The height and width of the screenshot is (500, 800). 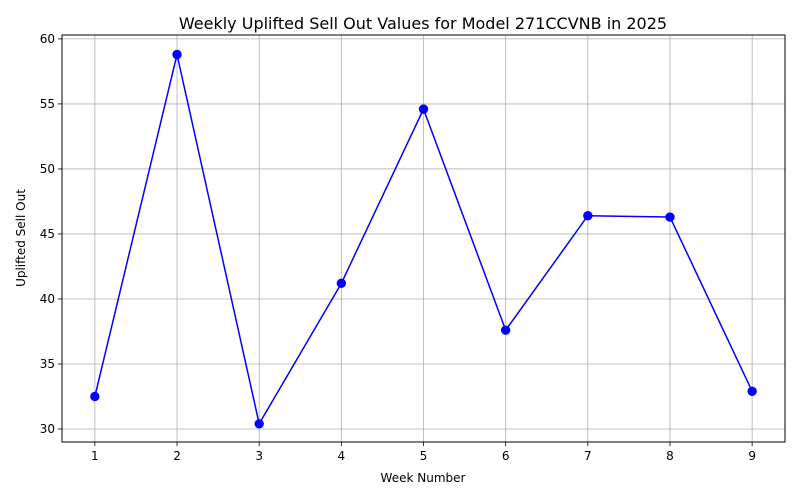 What do you see at coordinates (259, 456) in the screenshot?
I see `x-tick-label: 3` at bounding box center [259, 456].